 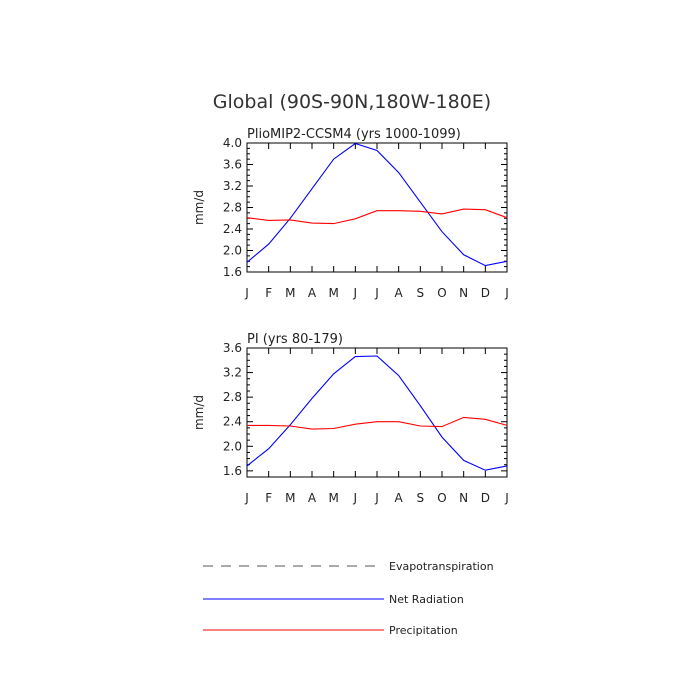 What do you see at coordinates (295, 339) in the screenshot?
I see `panel-title: PI (yrs 80-179)` at bounding box center [295, 339].